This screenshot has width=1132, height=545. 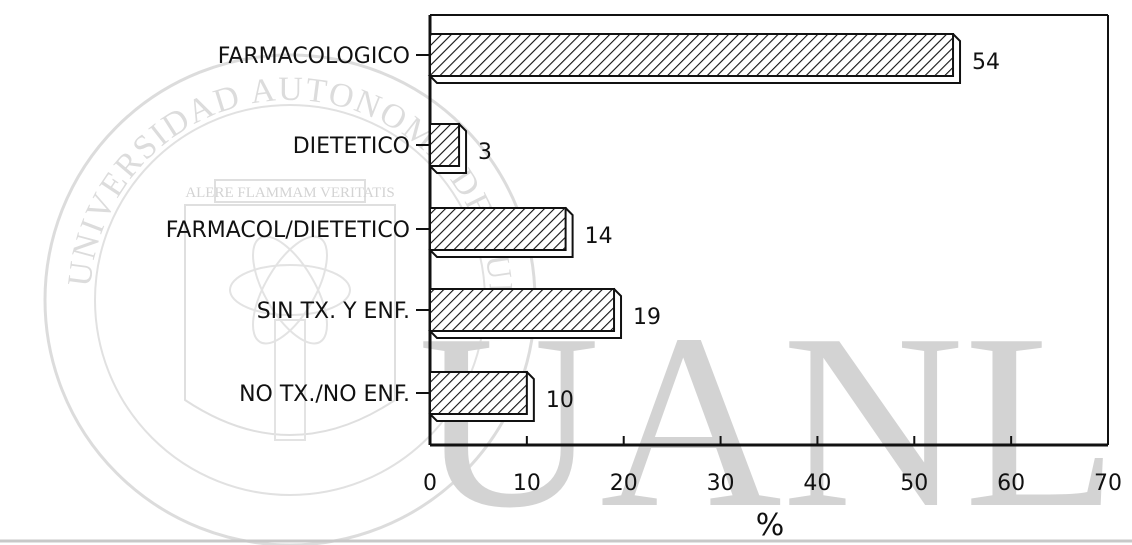 I want to click on category-label: NO TX./NO ENF., so click(x=324, y=394).